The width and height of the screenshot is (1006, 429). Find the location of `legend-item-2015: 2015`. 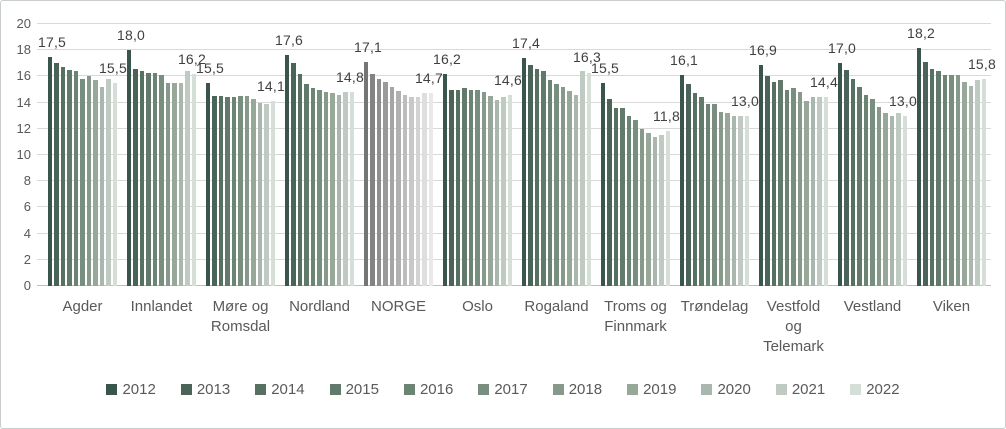

legend-item-2015: 2015 is located at coordinates (354, 389).